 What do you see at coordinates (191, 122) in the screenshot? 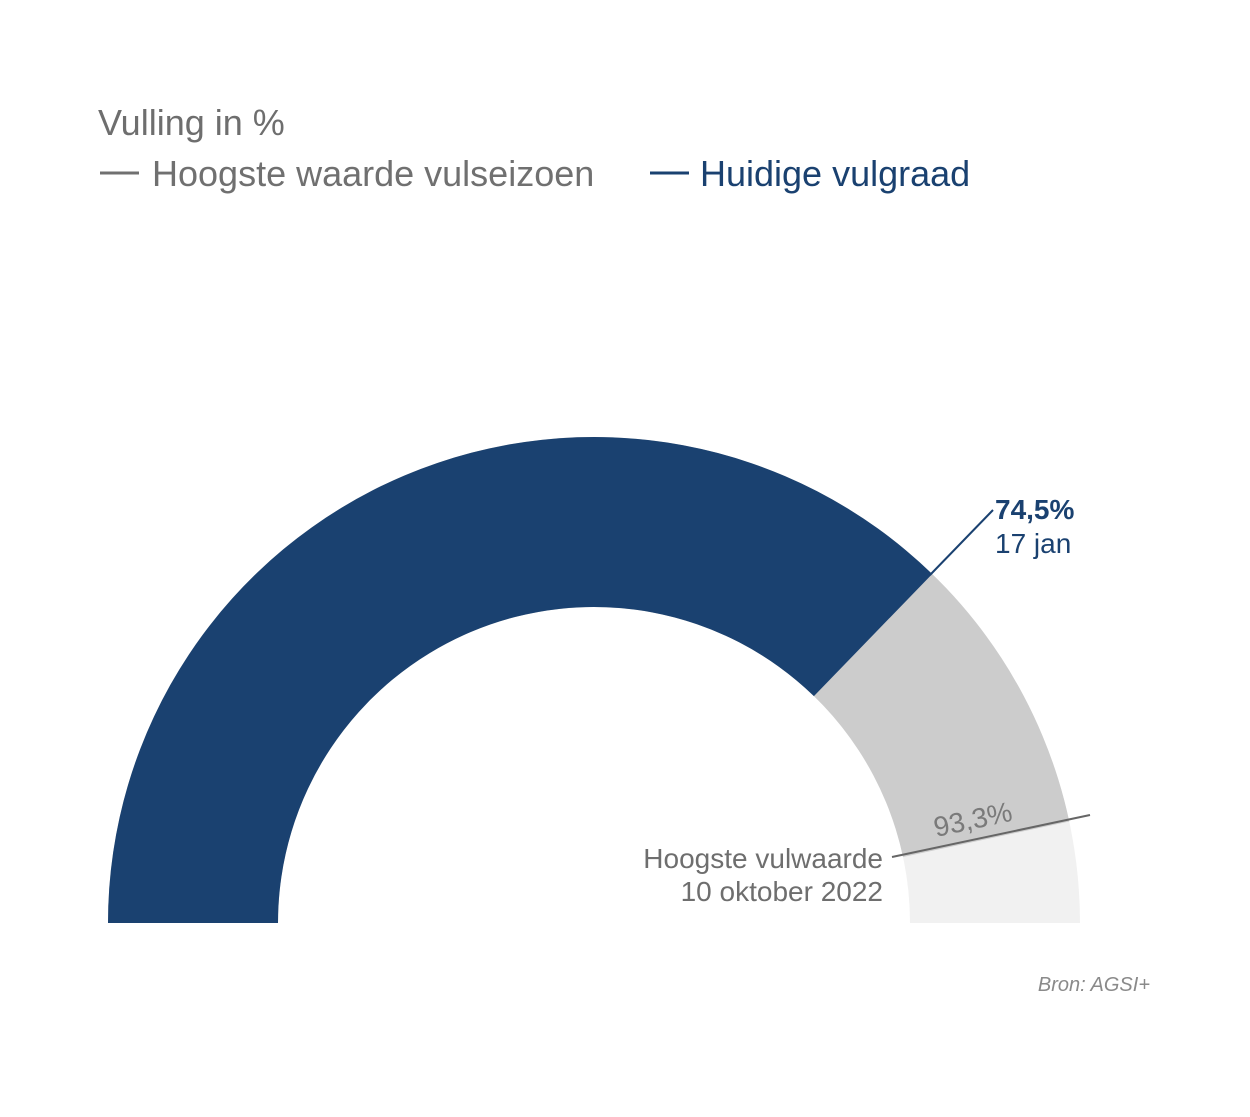
I see `chart-title: Vulling in %` at bounding box center [191, 122].